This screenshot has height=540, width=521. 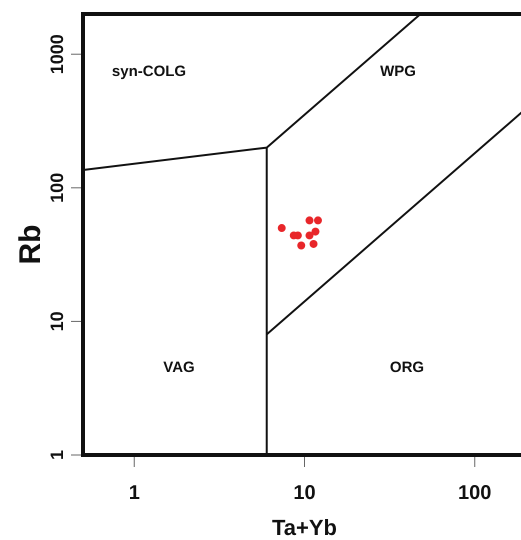 What do you see at coordinates (57, 54) in the screenshot?
I see `y-tick-label: 1000` at bounding box center [57, 54].